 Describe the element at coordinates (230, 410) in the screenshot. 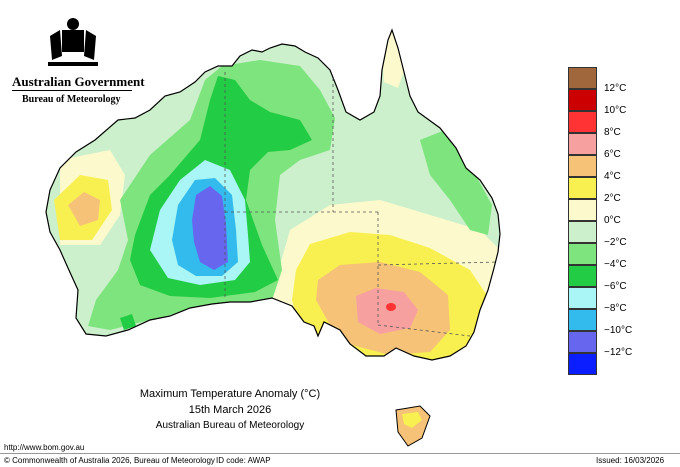

I see `map-date: 15th March 2026` at that location.